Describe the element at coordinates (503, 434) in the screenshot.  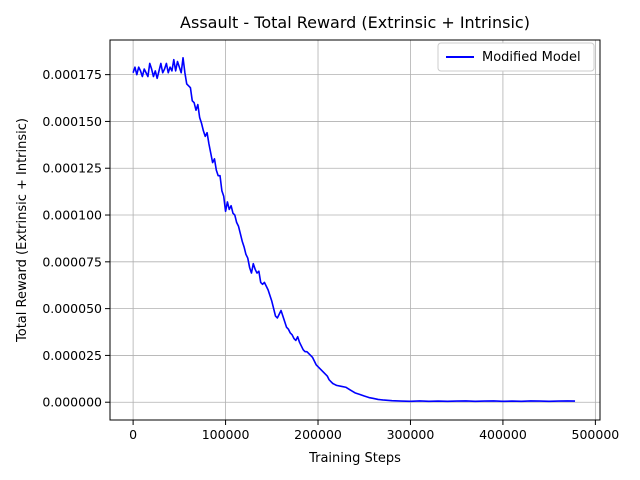
I see `x-tick-label: 400000` at that location.